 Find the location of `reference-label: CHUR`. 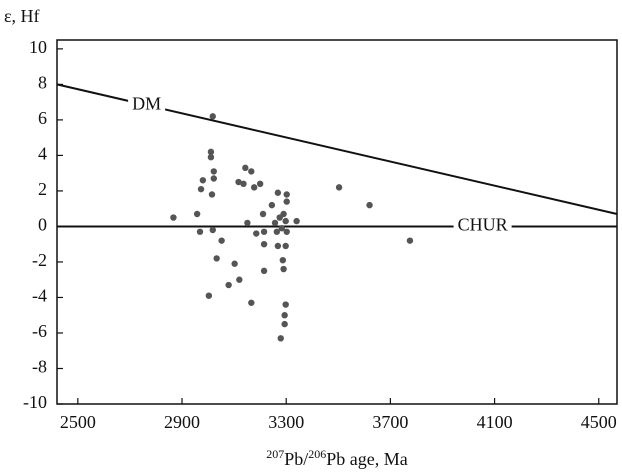

reference-label: CHUR is located at coordinates (483, 225).